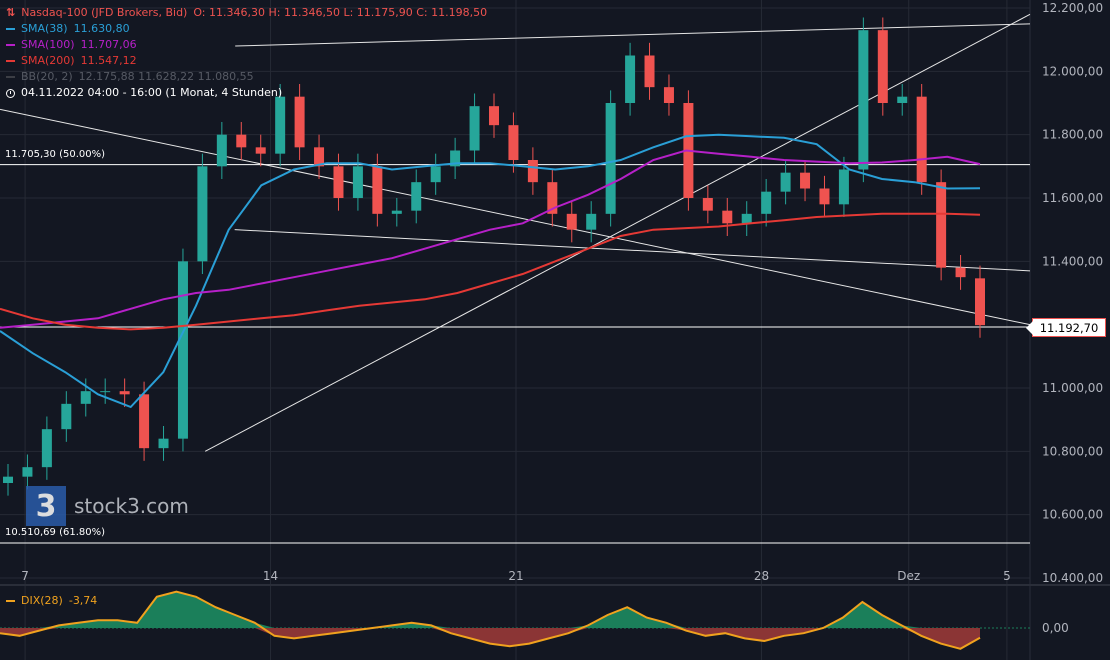  Describe the element at coordinates (108, 60) in the screenshot. I see `legend-sma200-value: 11.547,12` at that location.